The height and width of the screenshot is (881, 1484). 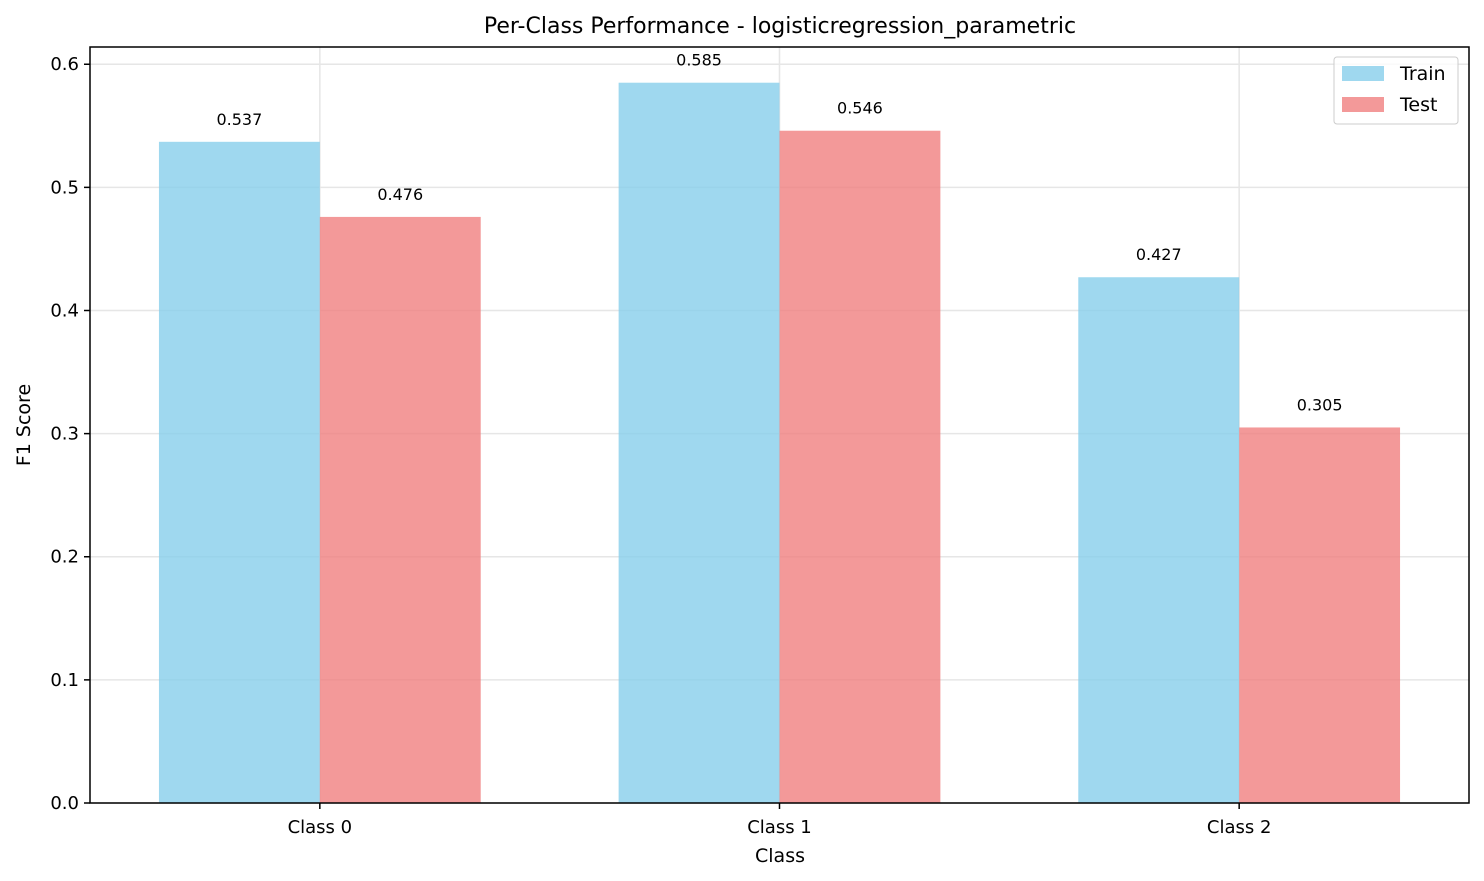 I want to click on x-tick-label: Class 1, so click(x=779, y=827).